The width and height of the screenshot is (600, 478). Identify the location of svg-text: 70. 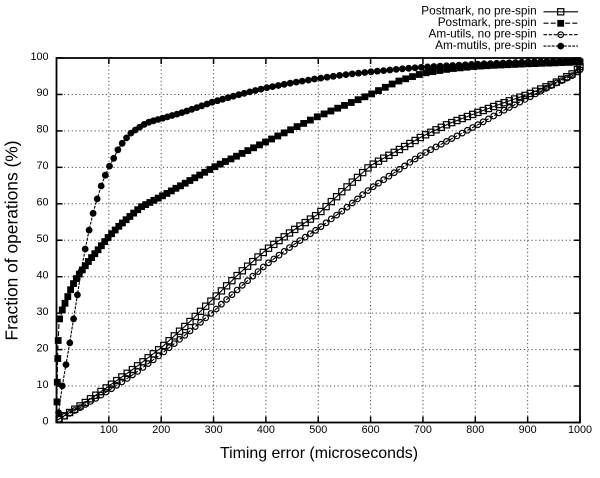
(42, 166).